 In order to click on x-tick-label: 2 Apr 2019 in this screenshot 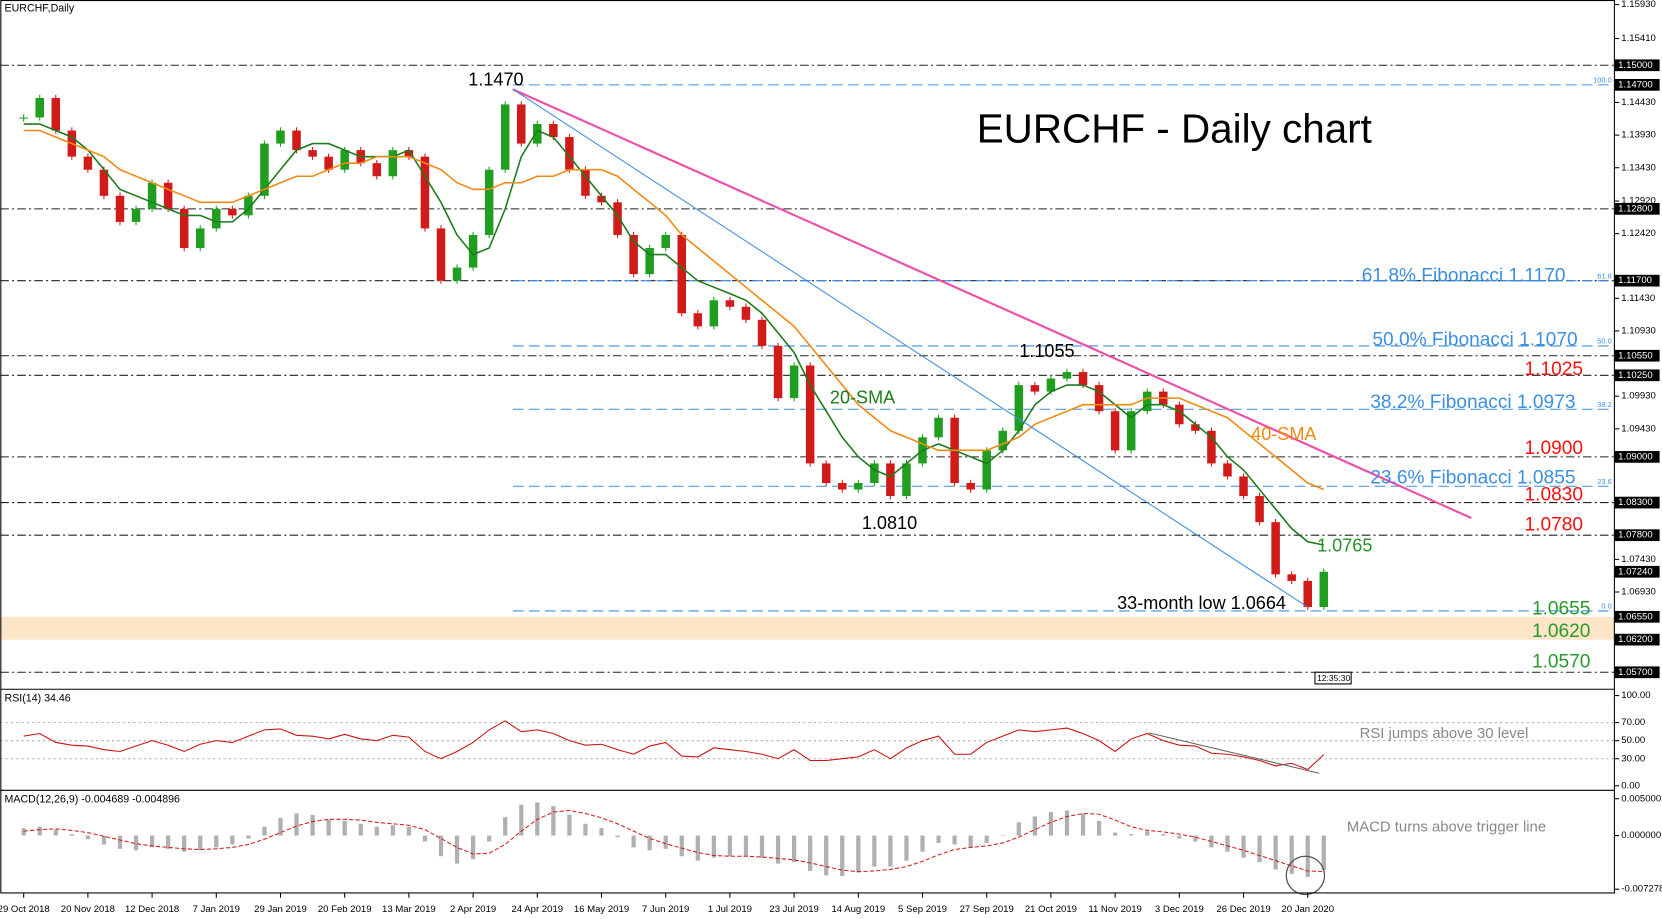, I will do `click(473, 909)`.